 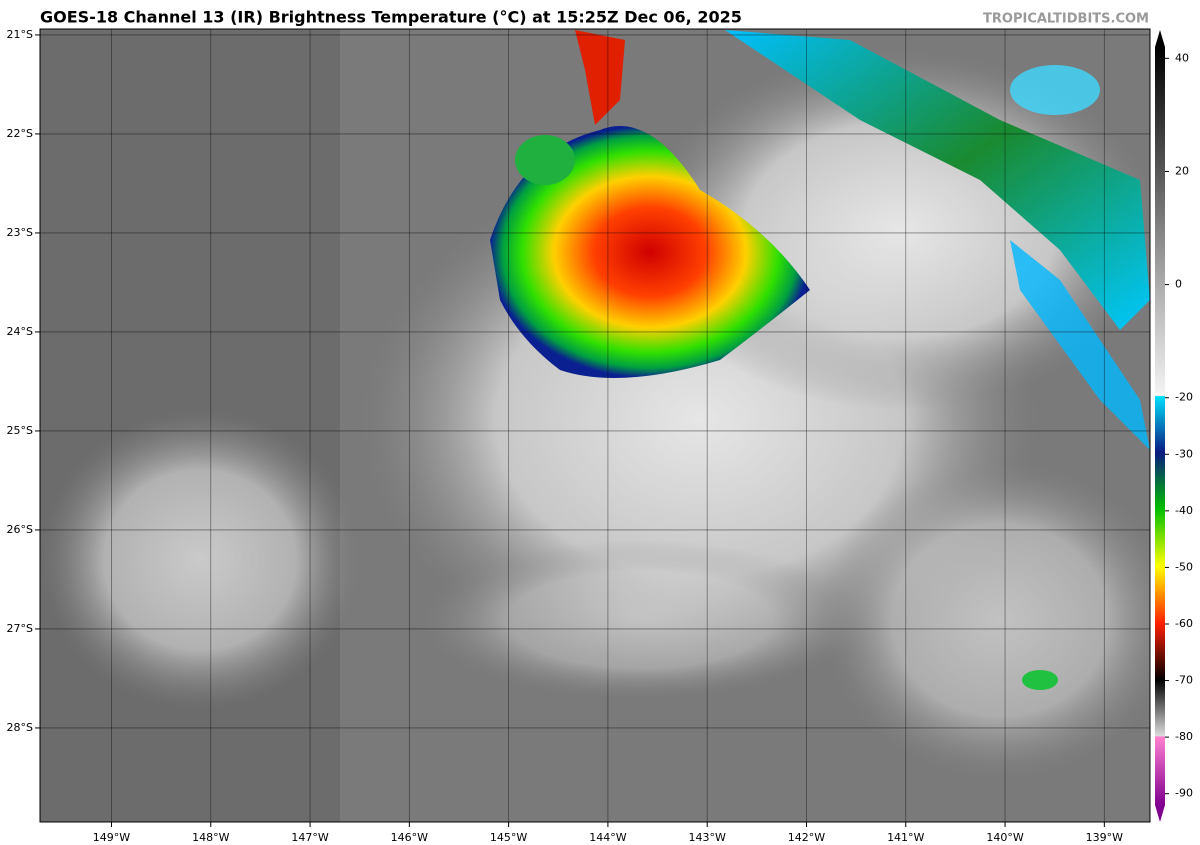 What do you see at coordinates (1184, 397) in the screenshot?
I see `colorbar-tick-label: -20` at bounding box center [1184, 397].